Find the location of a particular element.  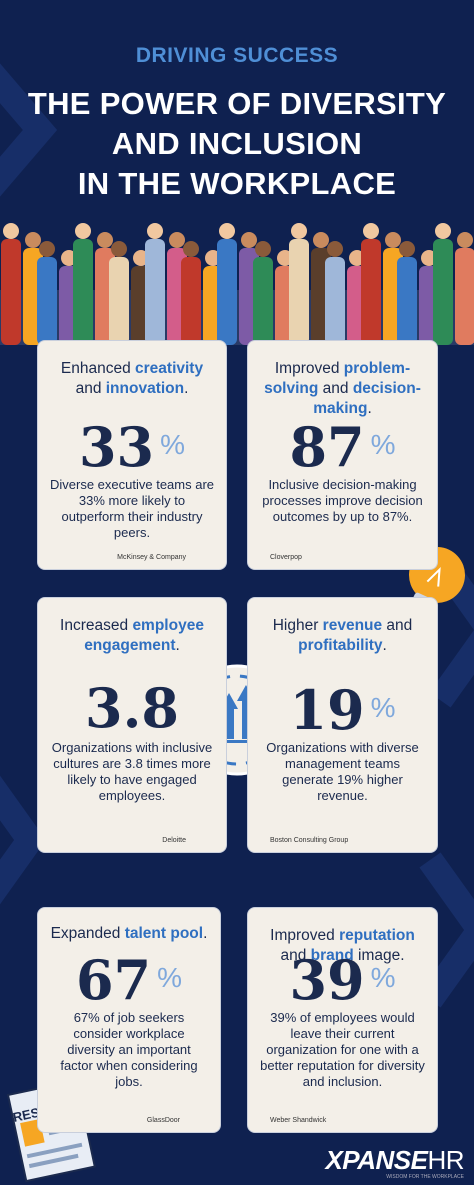

stat-value: 39 is located at coordinates (327, 980).